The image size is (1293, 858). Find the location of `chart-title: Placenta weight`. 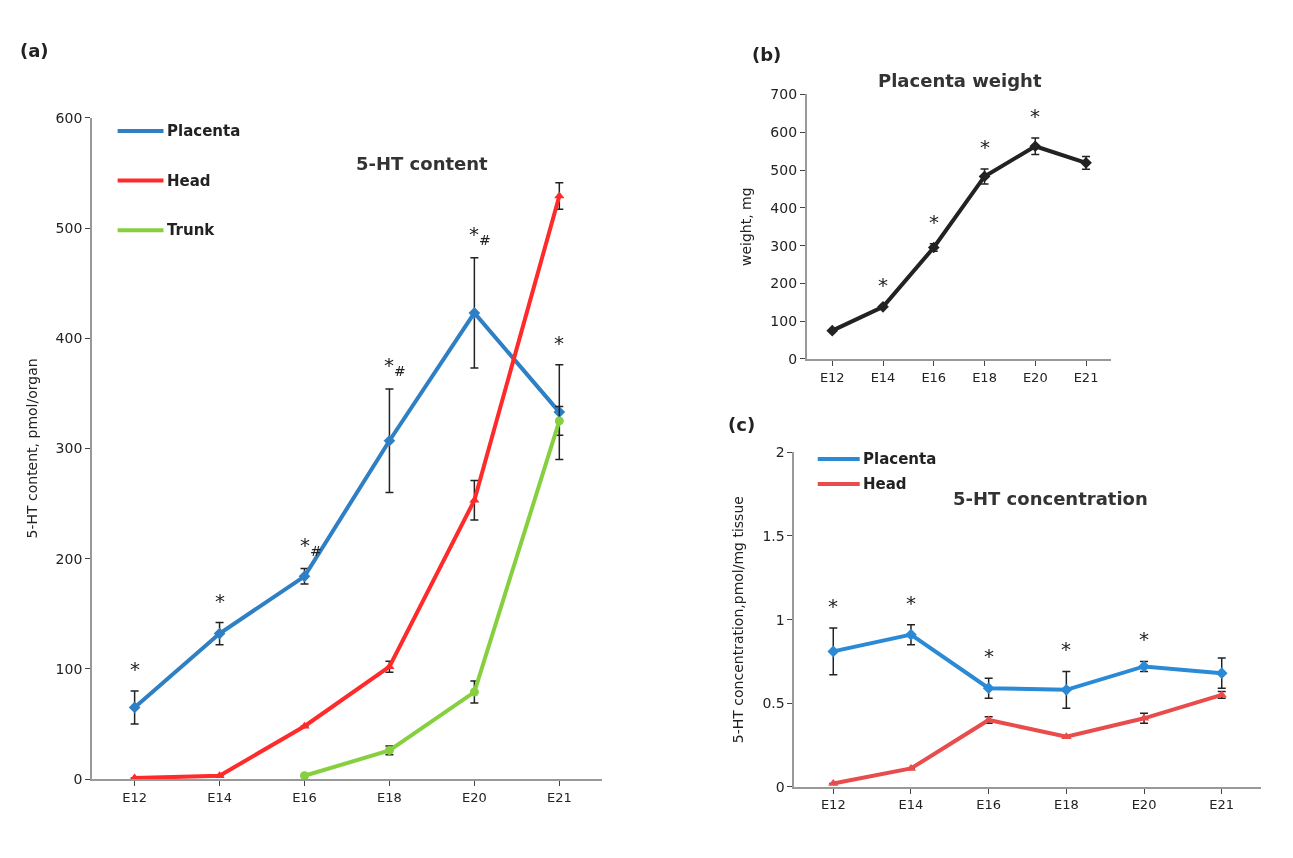

chart-title: Placenta weight is located at coordinates (960, 80).